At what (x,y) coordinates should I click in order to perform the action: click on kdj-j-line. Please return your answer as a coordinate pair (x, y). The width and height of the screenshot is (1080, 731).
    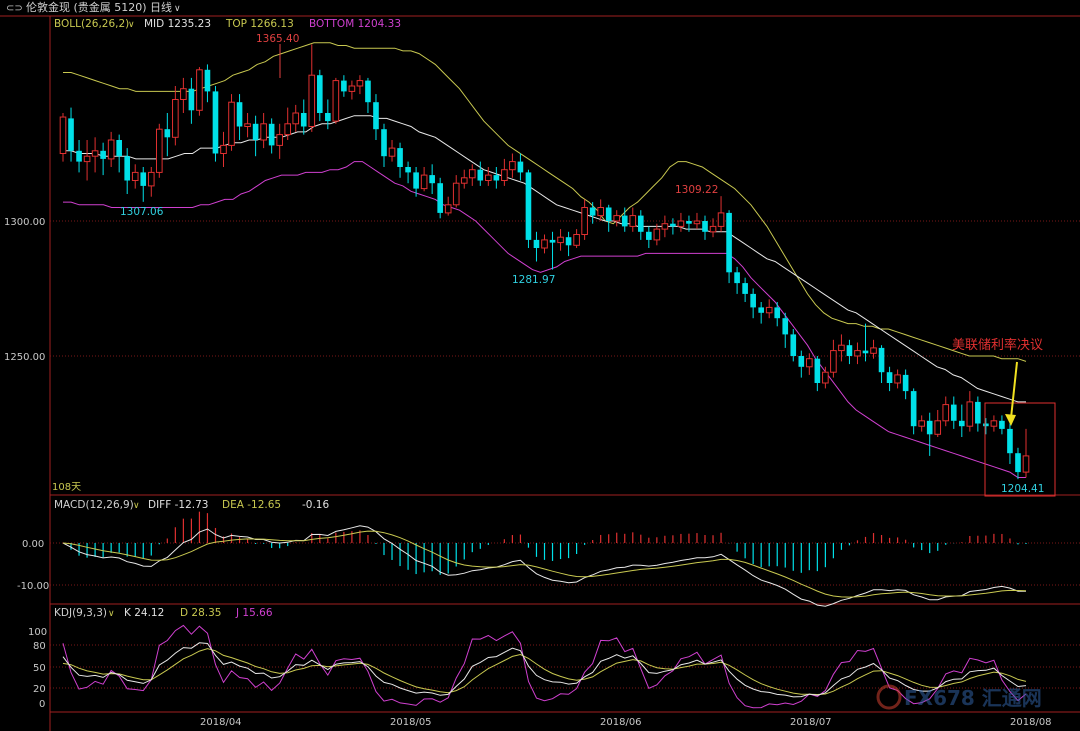
    Looking at the image, I should click on (544, 666).